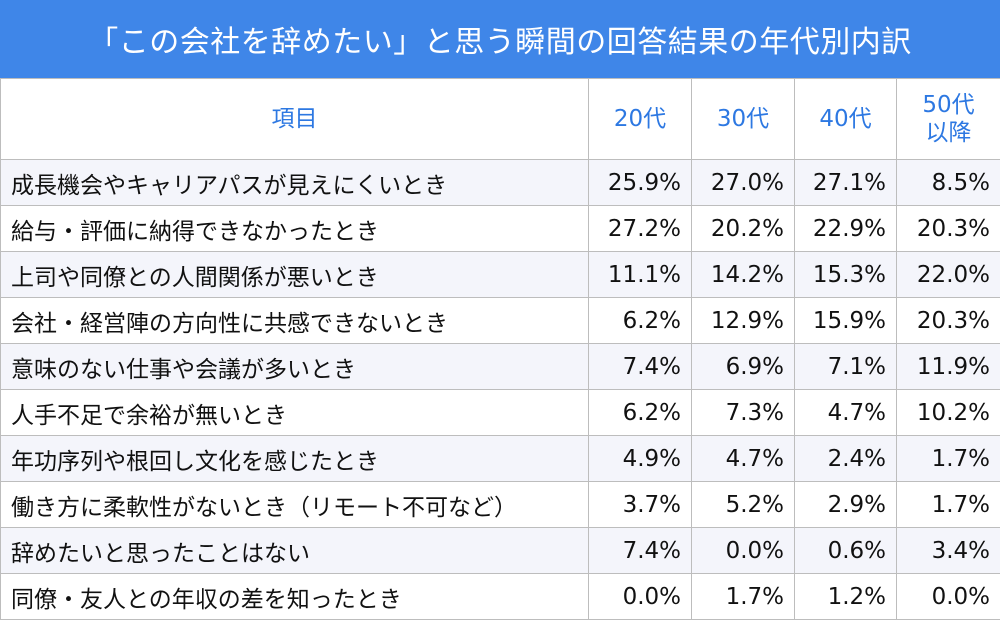  Describe the element at coordinates (846, 459) in the screenshot. I see `row-40s-cell: 2.4%` at that location.